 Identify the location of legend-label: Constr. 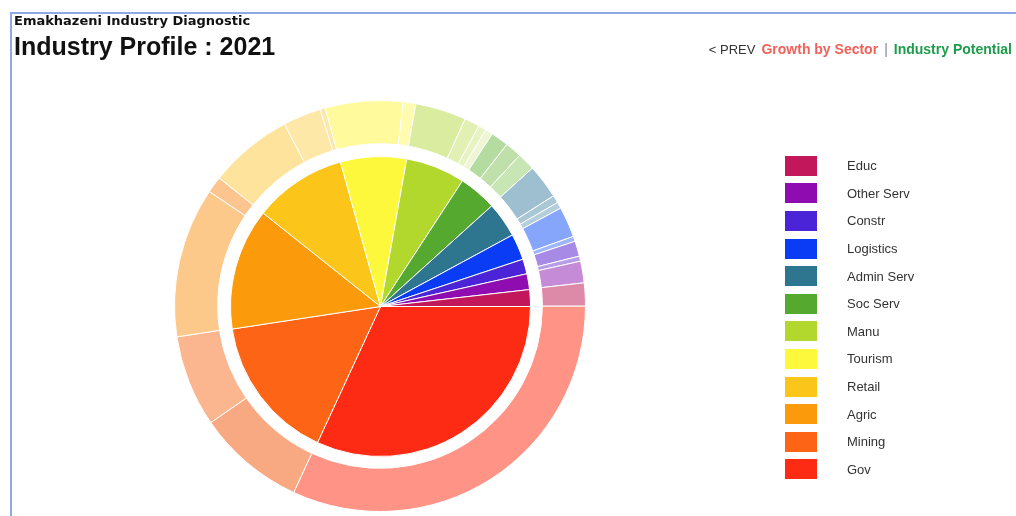
(866, 221).